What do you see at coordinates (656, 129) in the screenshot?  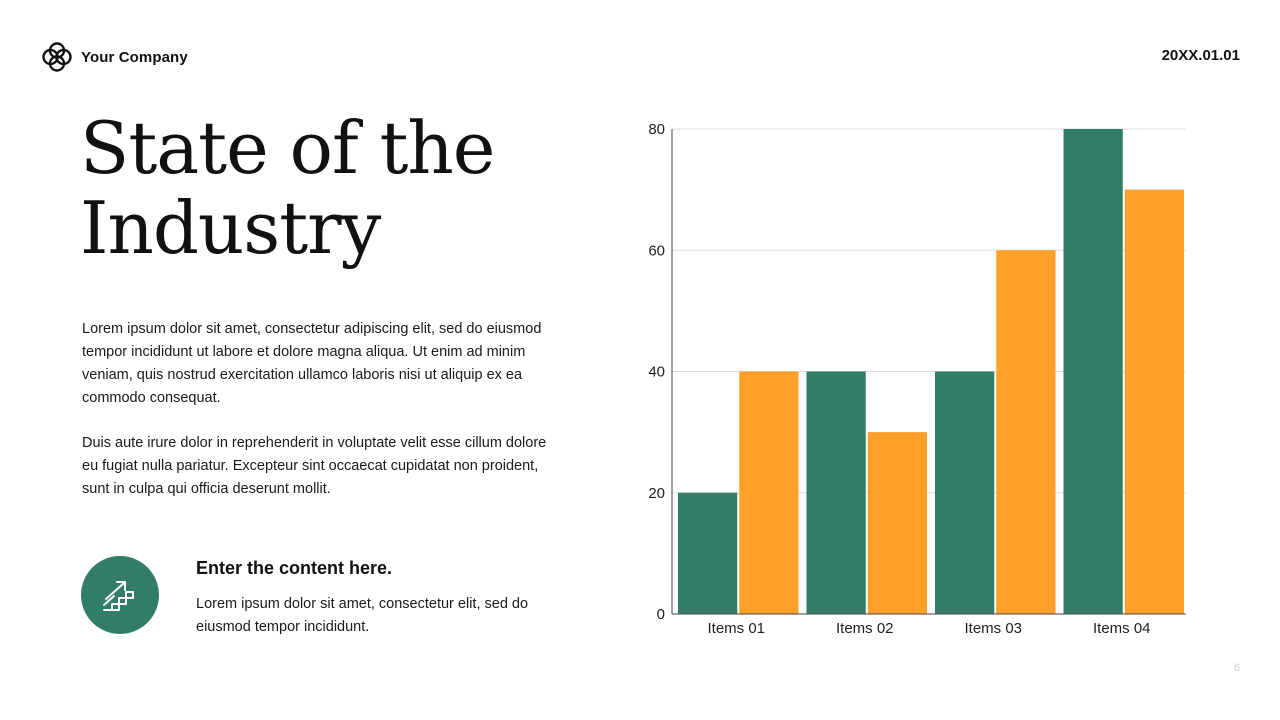 I see `y-tick-label: 80` at bounding box center [656, 129].